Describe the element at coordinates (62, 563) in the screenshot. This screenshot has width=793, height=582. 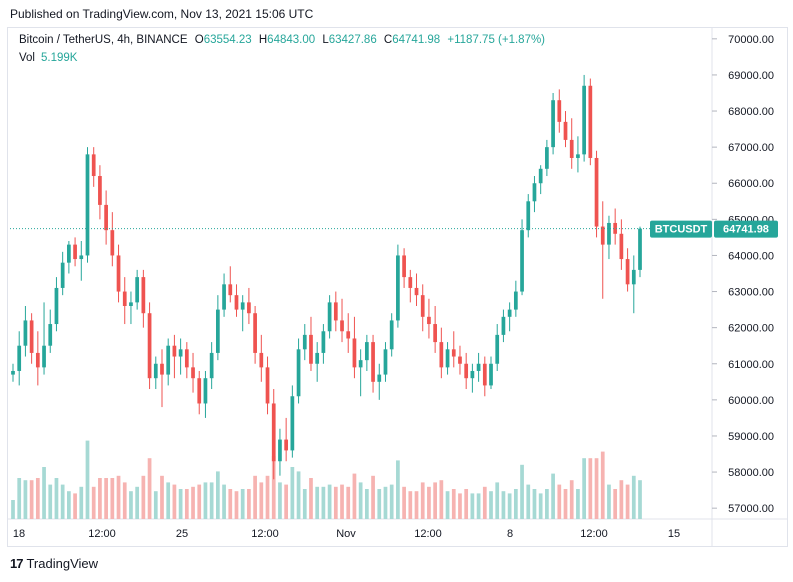
I see `footer-brand-name: TradingView` at that location.